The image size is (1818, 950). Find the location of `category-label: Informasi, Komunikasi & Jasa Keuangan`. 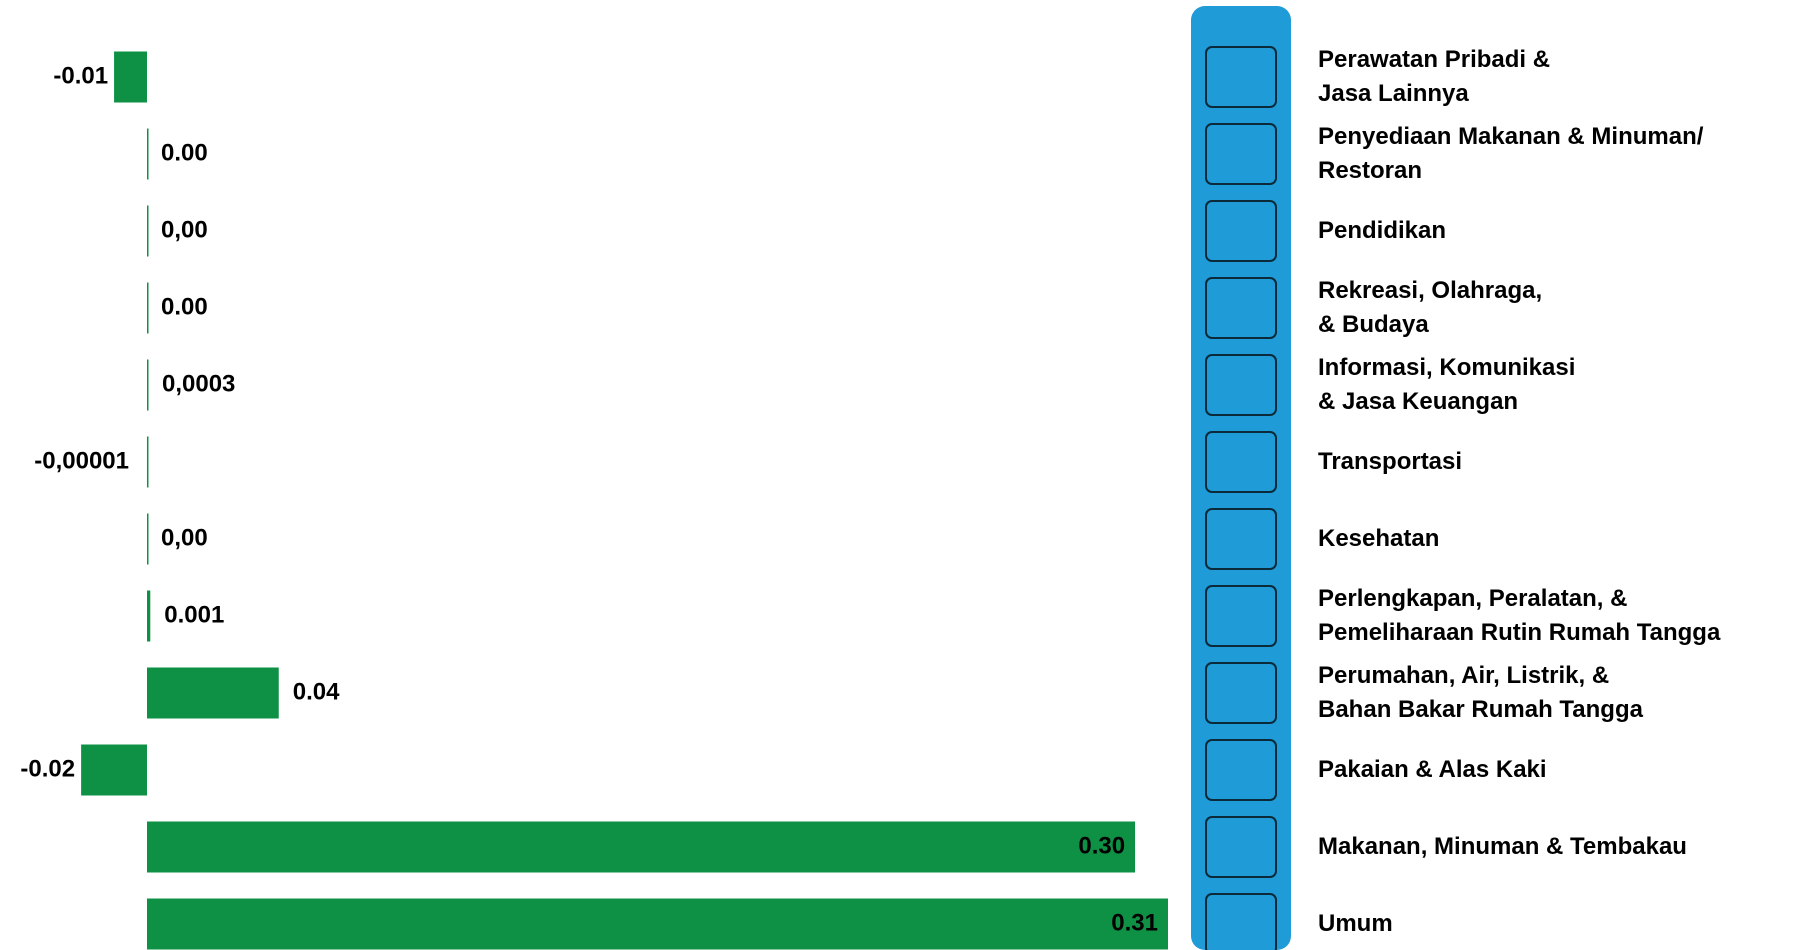

category-label: Informasi, Komunikasi & Jasa Keuangan is located at coordinates (1447, 384).